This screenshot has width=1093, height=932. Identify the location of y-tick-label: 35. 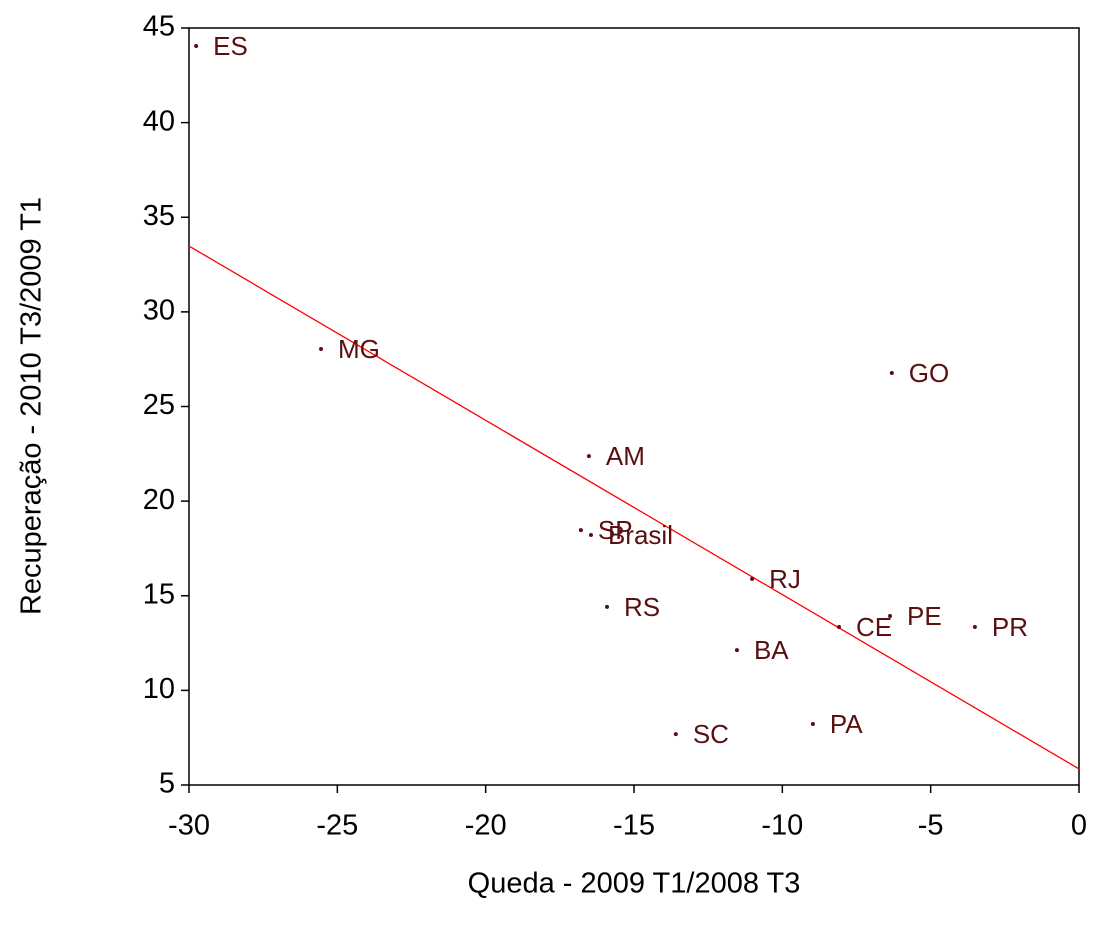
(159, 216).